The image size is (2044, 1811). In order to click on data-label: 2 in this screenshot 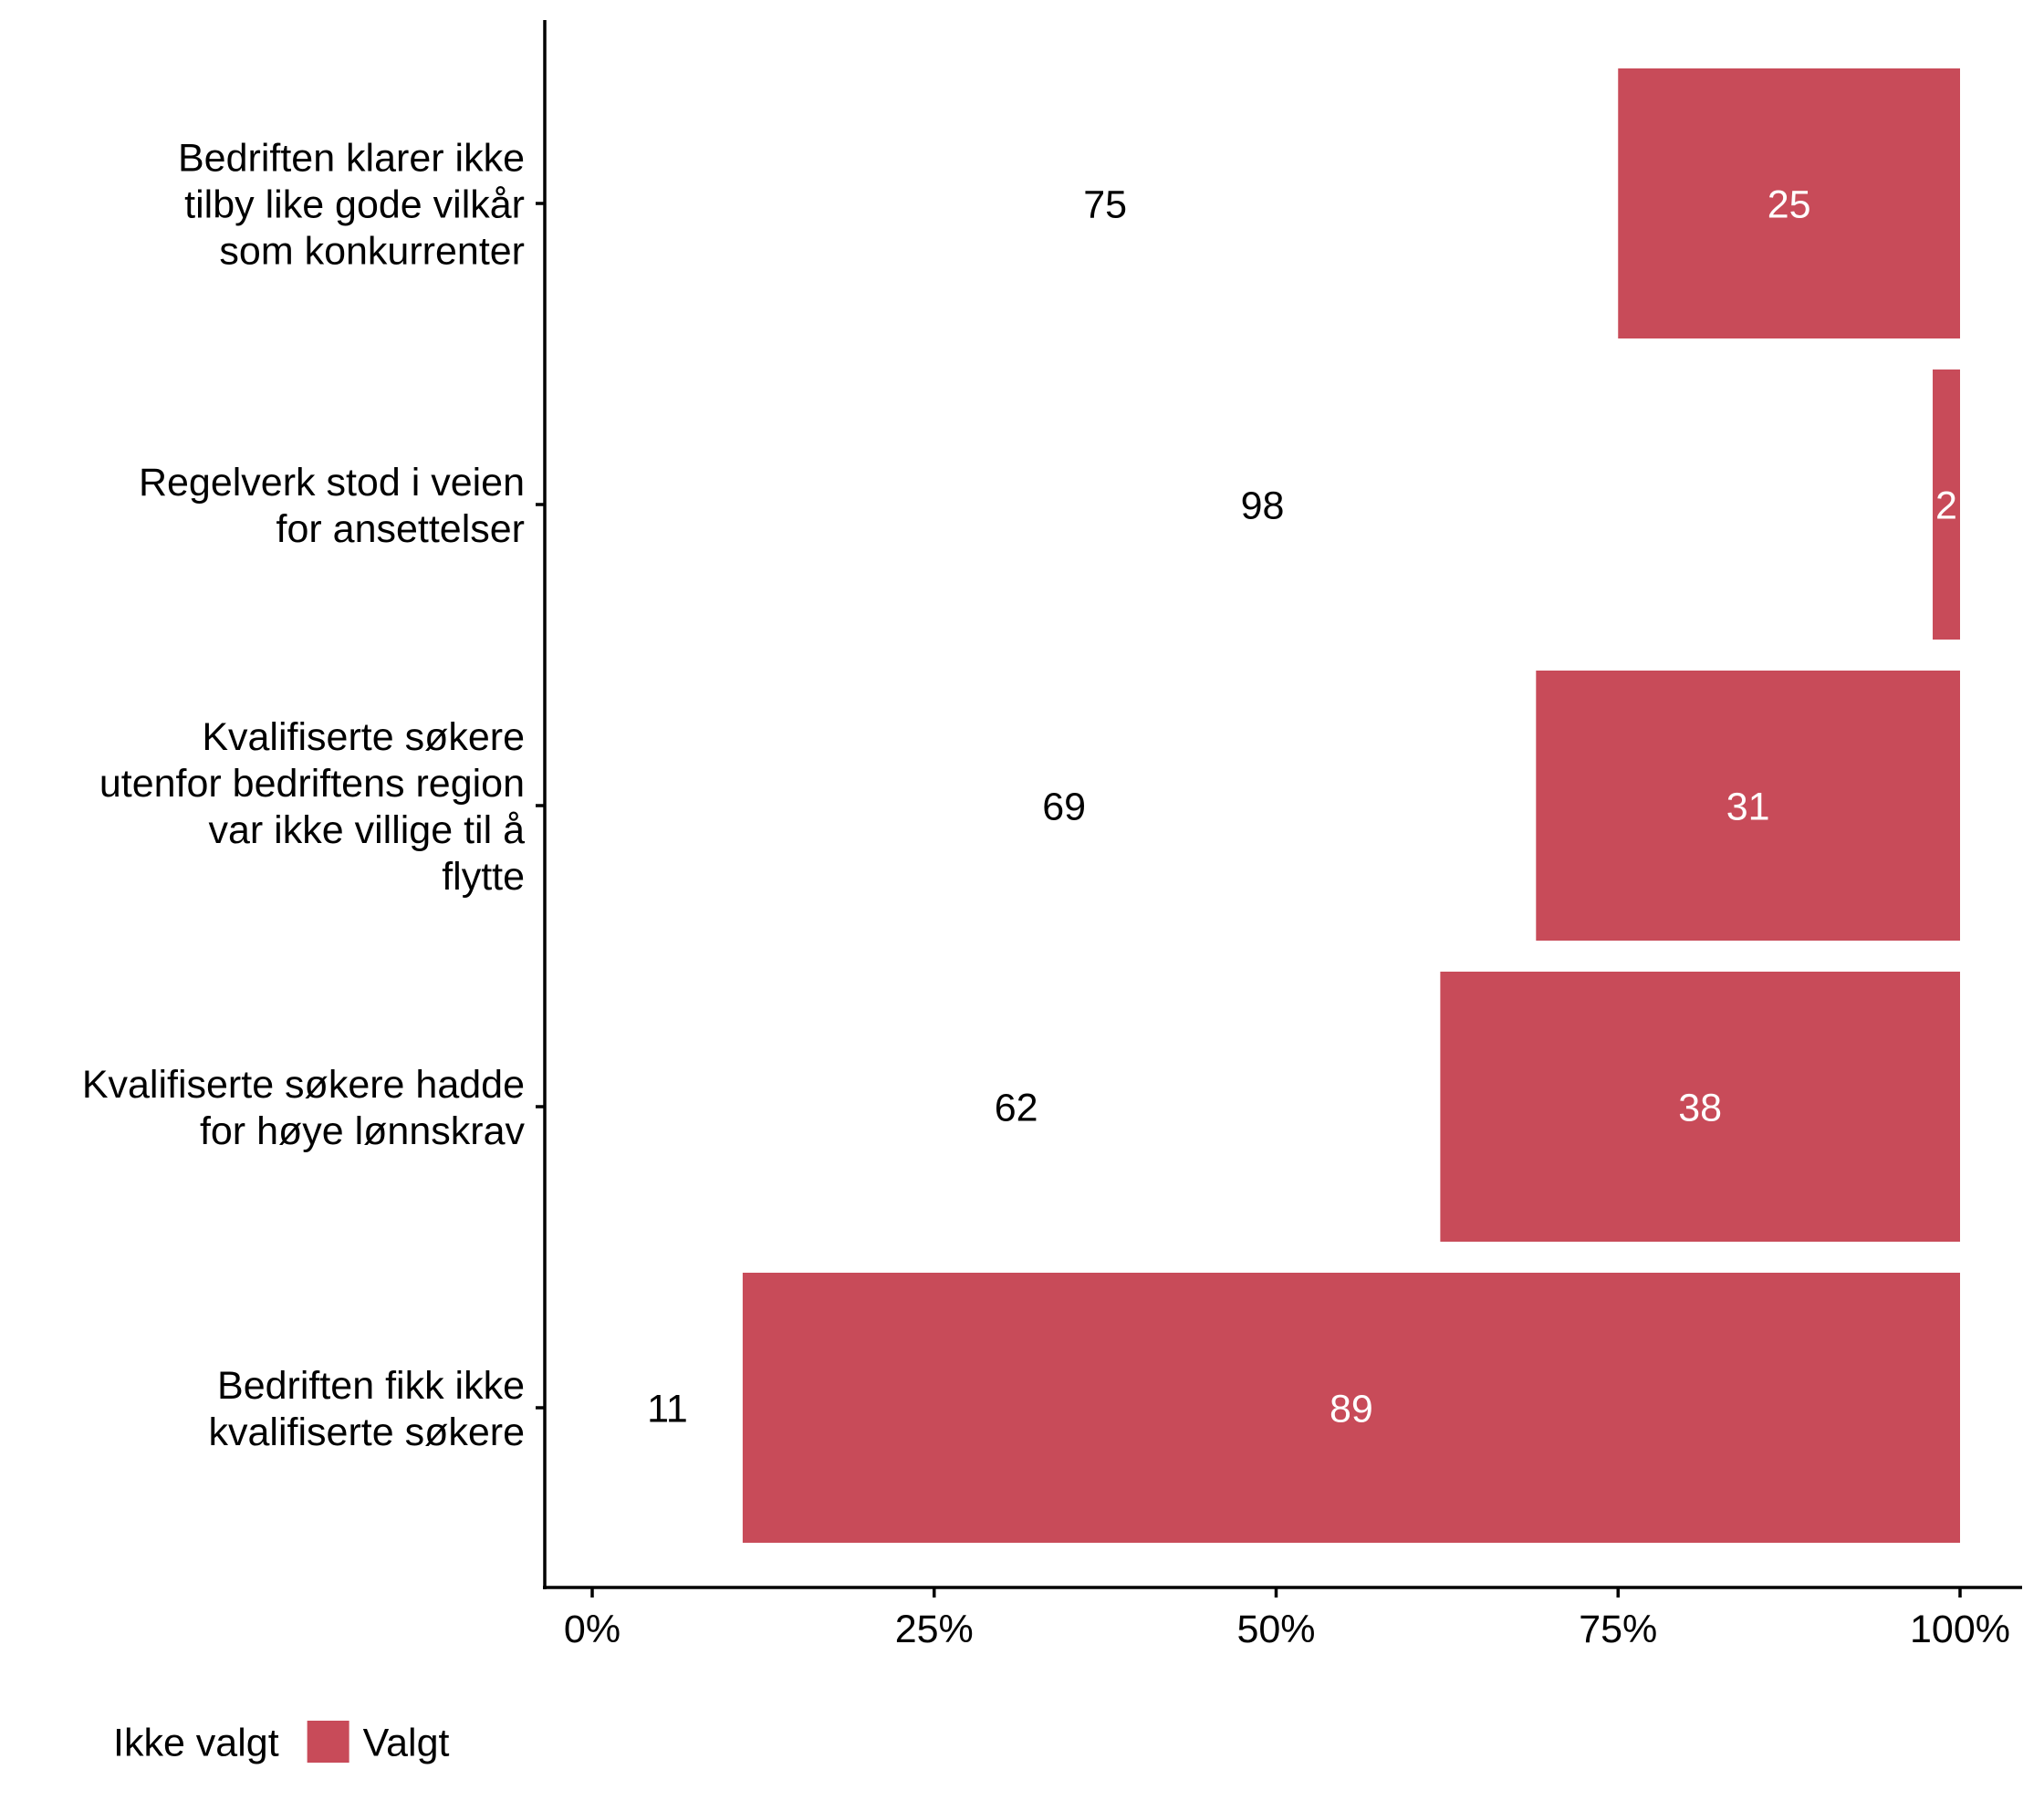, I will do `click(1946, 505)`.